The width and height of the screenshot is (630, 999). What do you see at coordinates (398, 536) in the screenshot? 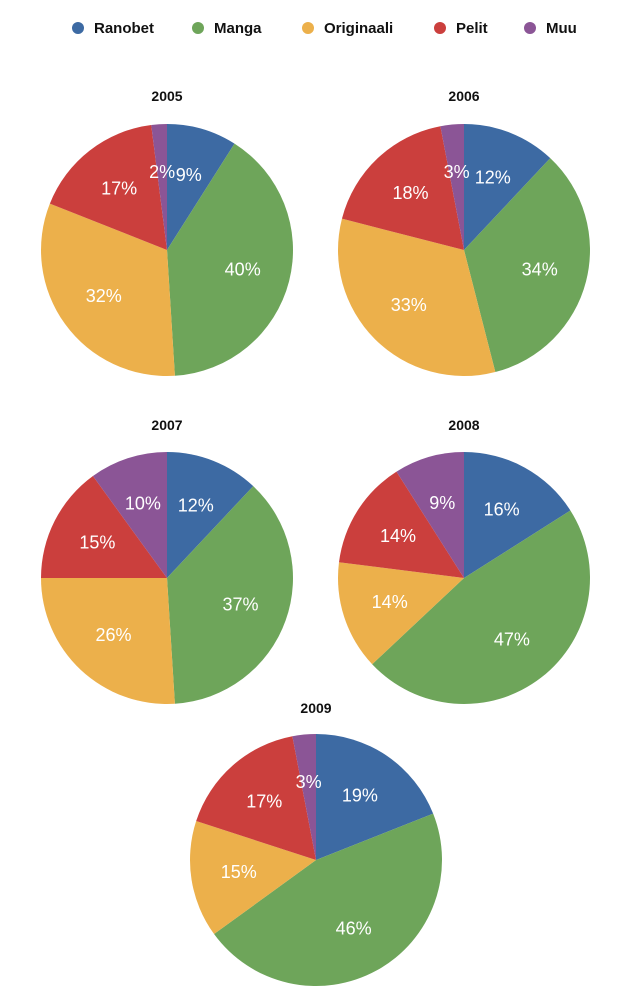
I see `pie-2008-label-pelit: 14%` at bounding box center [398, 536].